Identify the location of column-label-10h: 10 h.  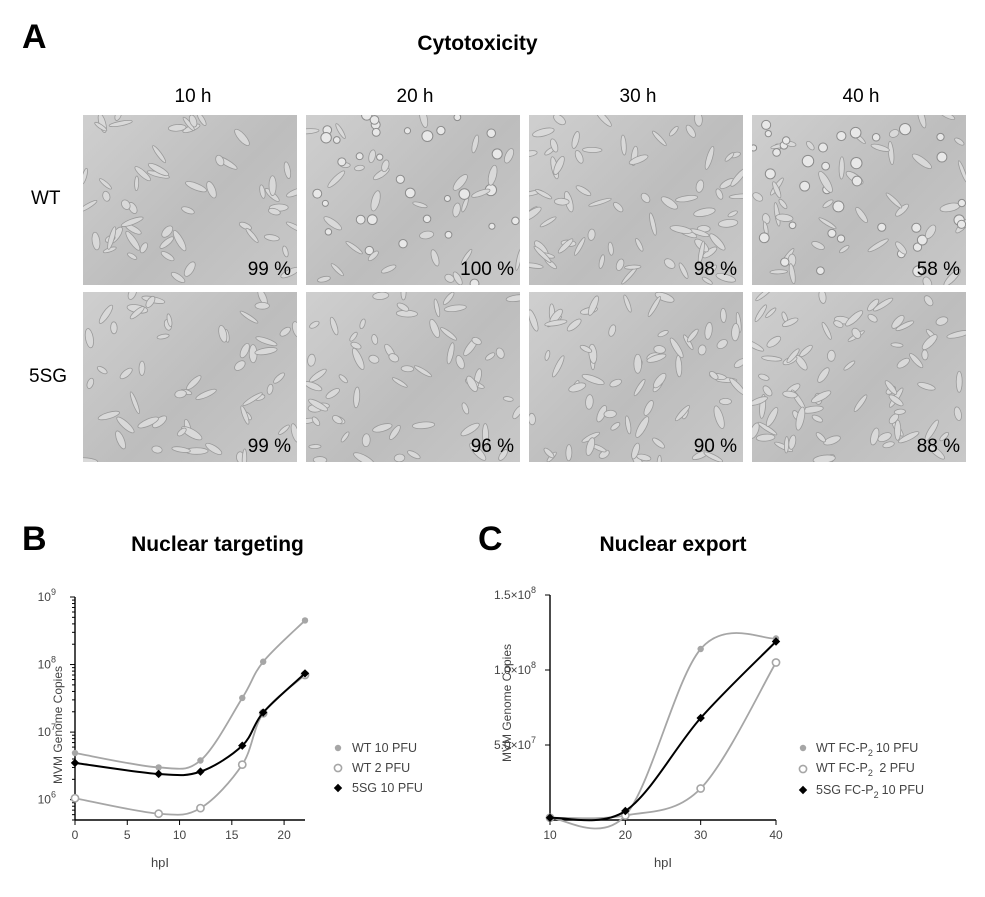
(193, 96).